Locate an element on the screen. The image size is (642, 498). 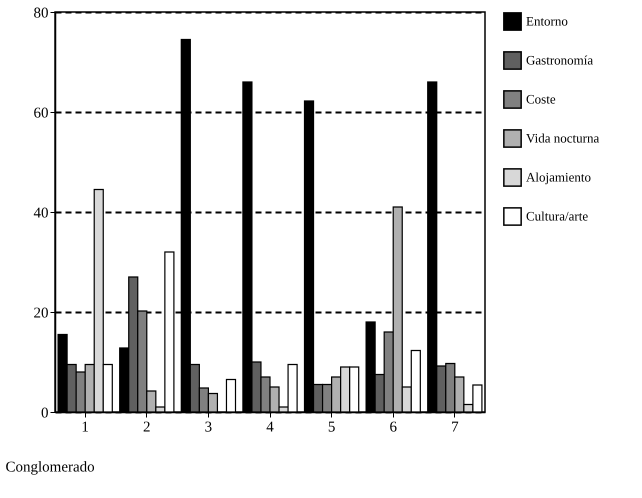
x-tick-label: 1 is located at coordinates (85, 428).